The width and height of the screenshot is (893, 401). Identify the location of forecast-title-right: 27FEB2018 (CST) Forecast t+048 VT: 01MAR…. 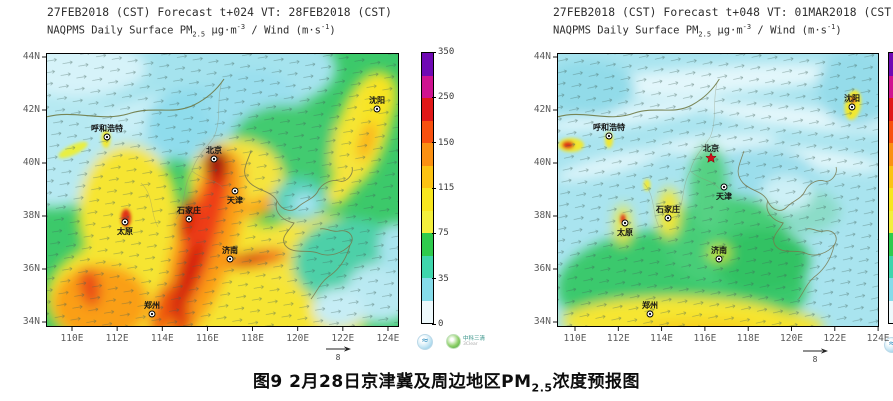
(723, 12).